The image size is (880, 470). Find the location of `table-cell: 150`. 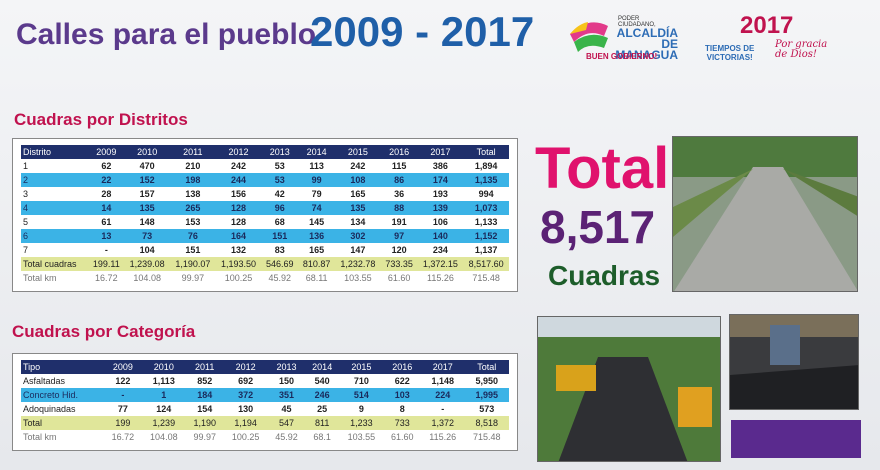

table-cell: 150 is located at coordinates (287, 381).